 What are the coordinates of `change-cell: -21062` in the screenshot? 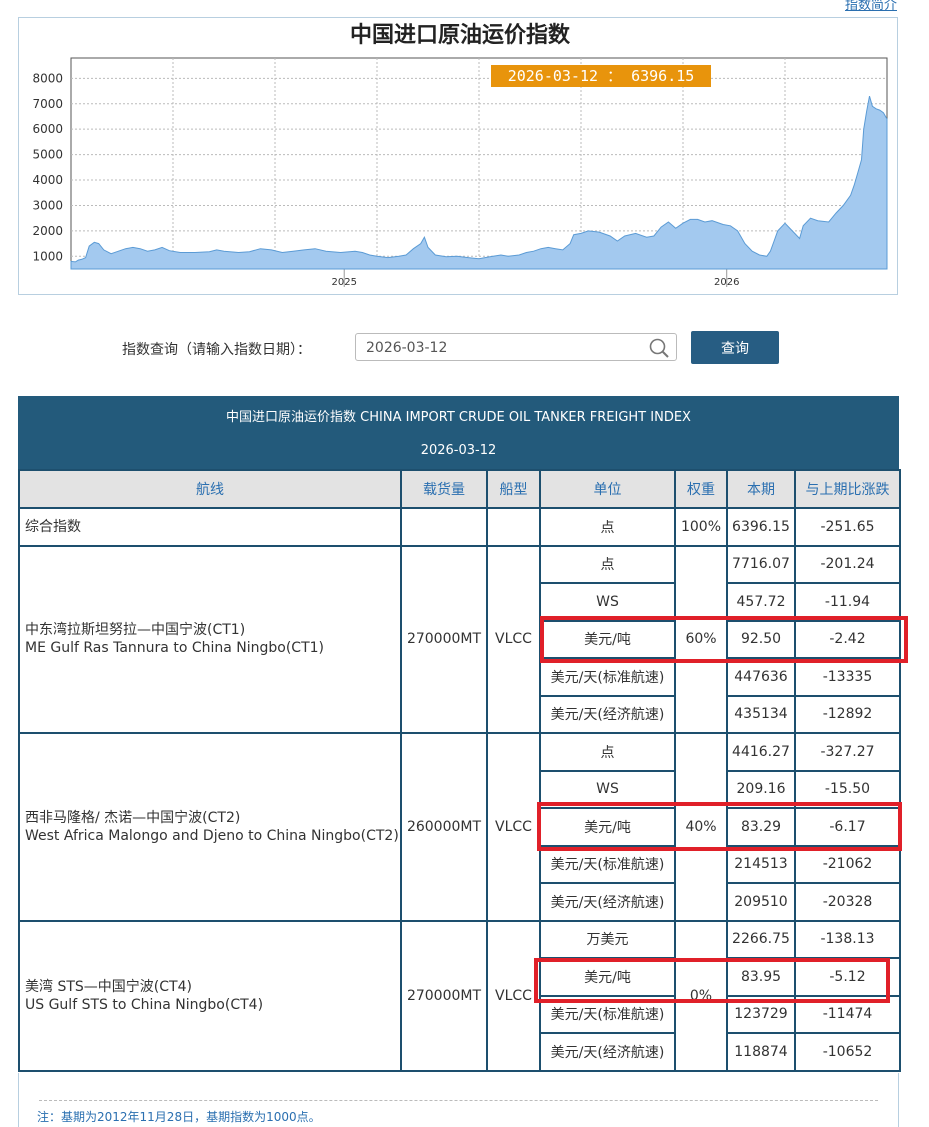 It's located at (847, 864).